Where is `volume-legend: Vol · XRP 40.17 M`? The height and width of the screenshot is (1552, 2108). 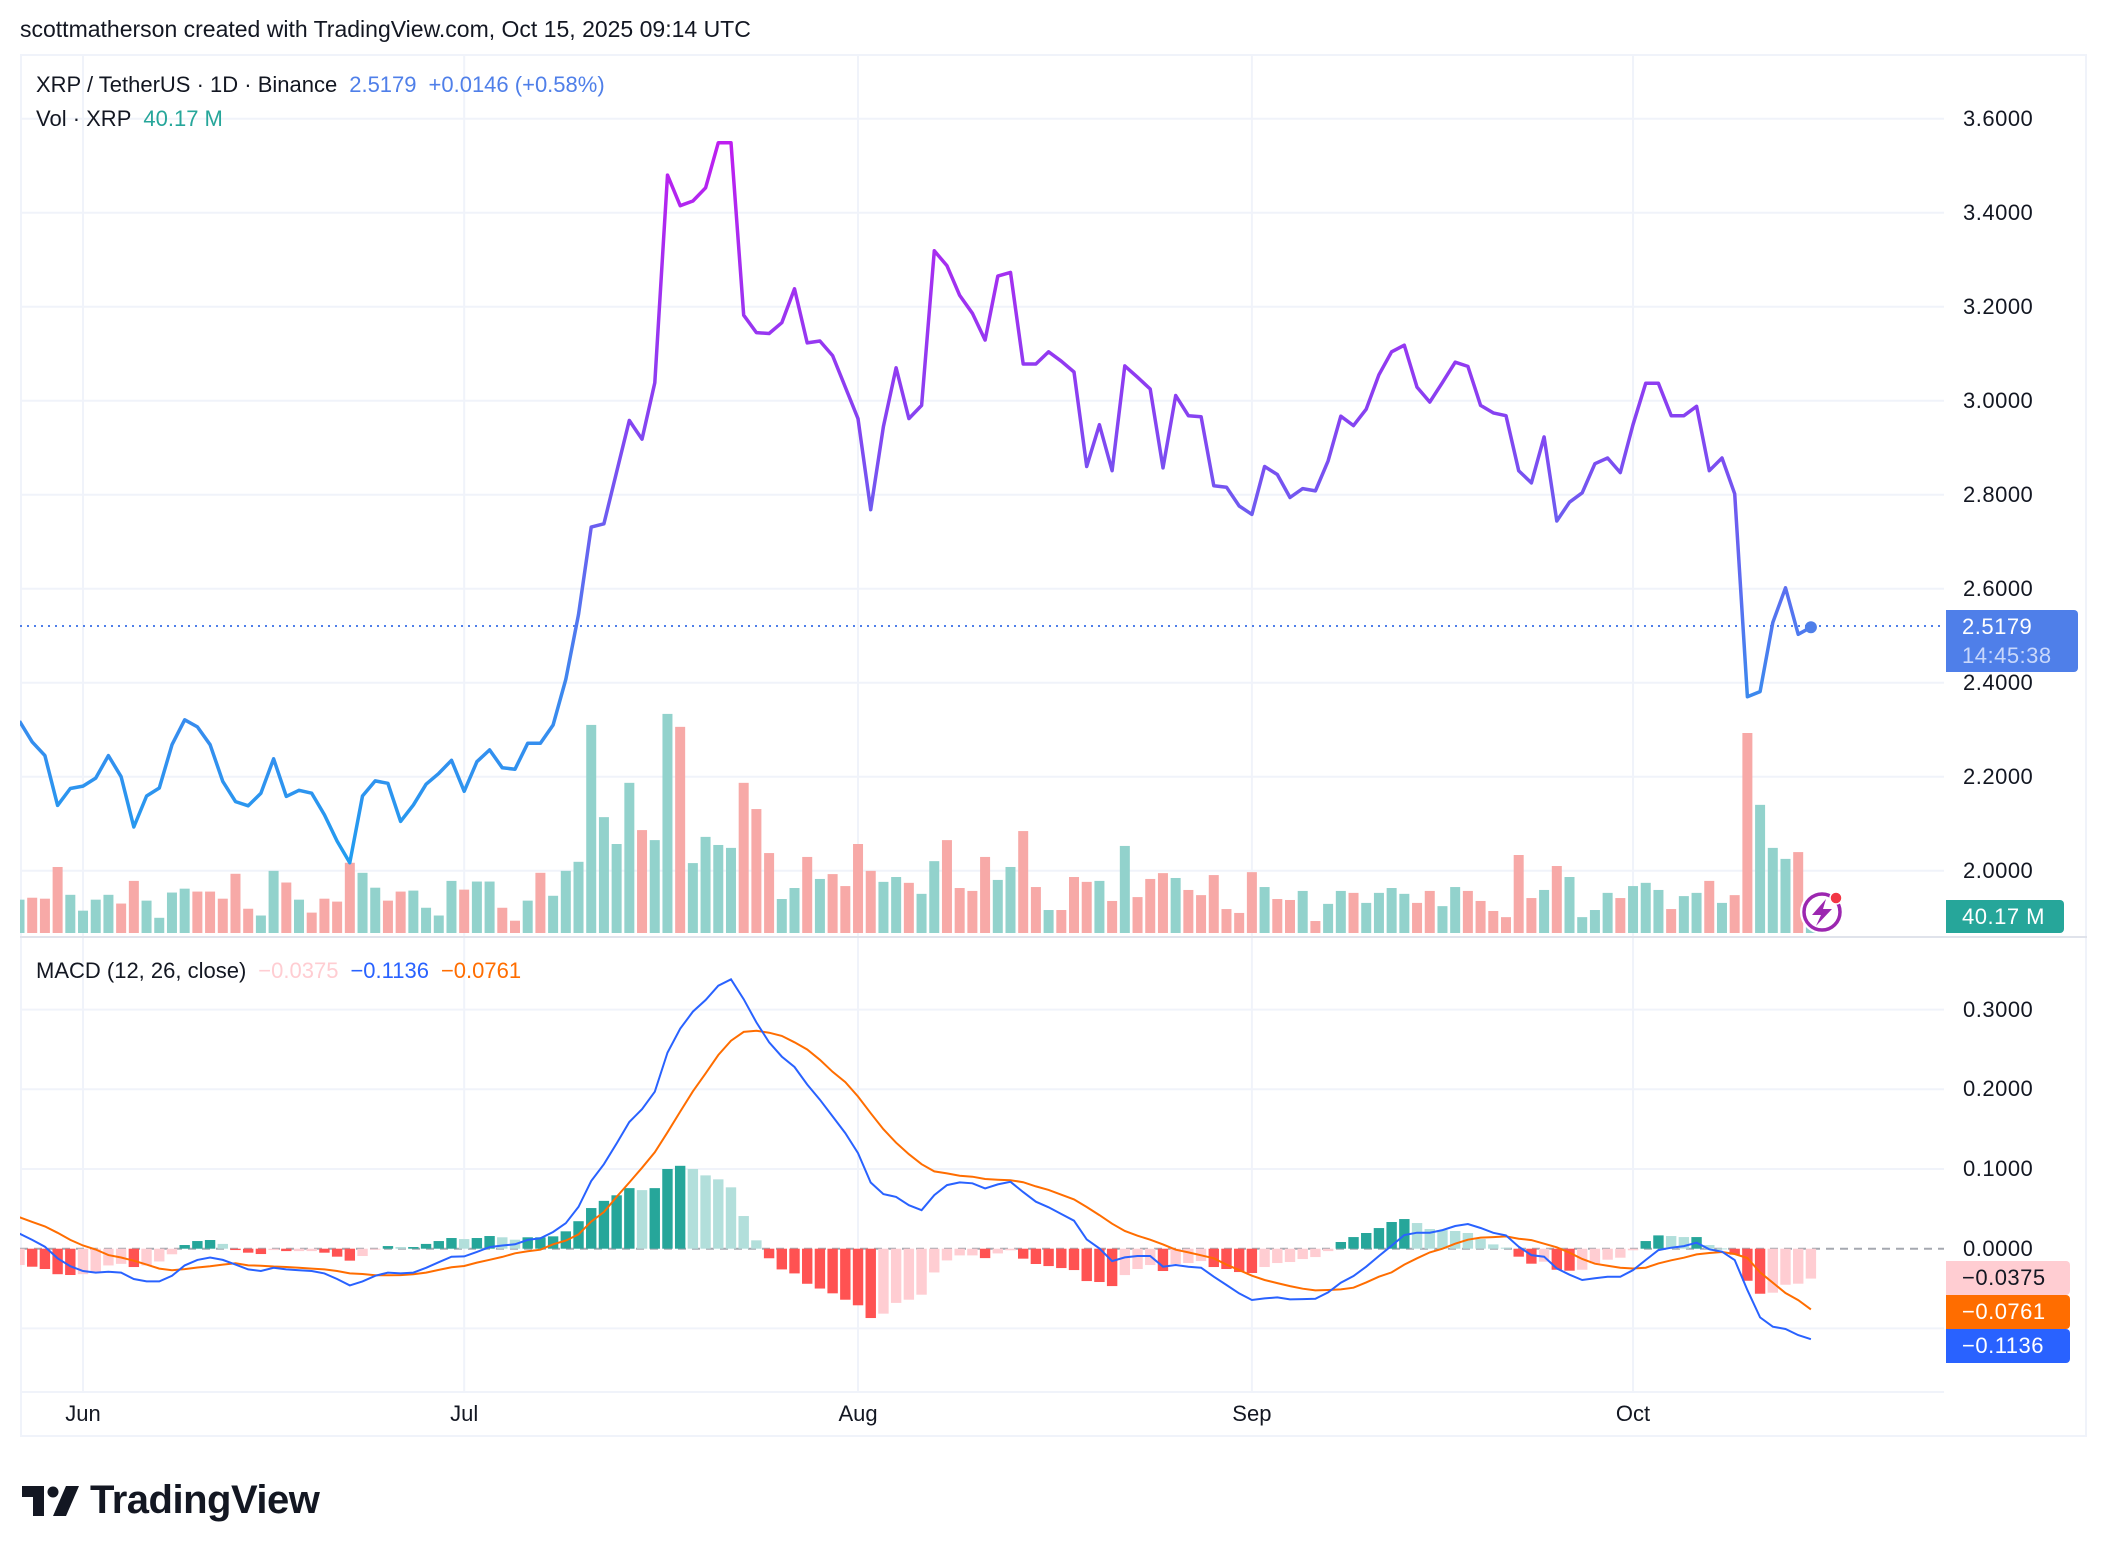
volume-legend: Vol · XRP 40.17 M is located at coordinates (129, 119).